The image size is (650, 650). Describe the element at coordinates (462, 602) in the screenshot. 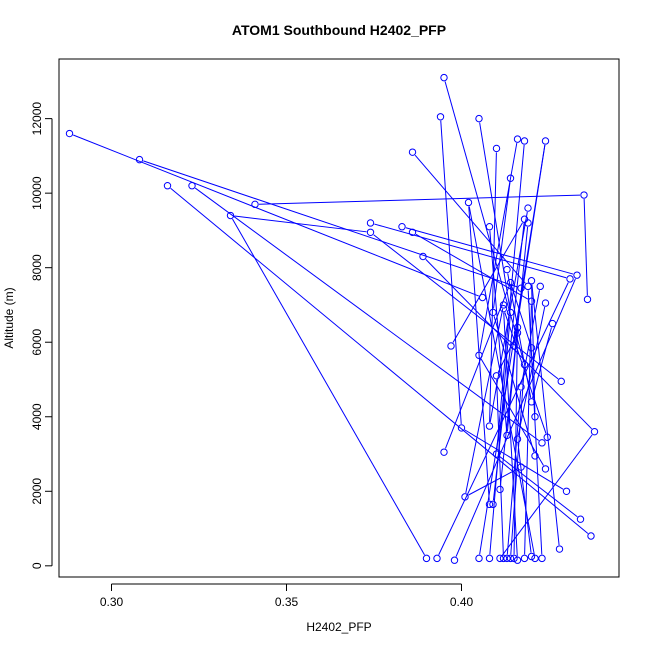

I see `x-tick-label: 0.40` at that location.